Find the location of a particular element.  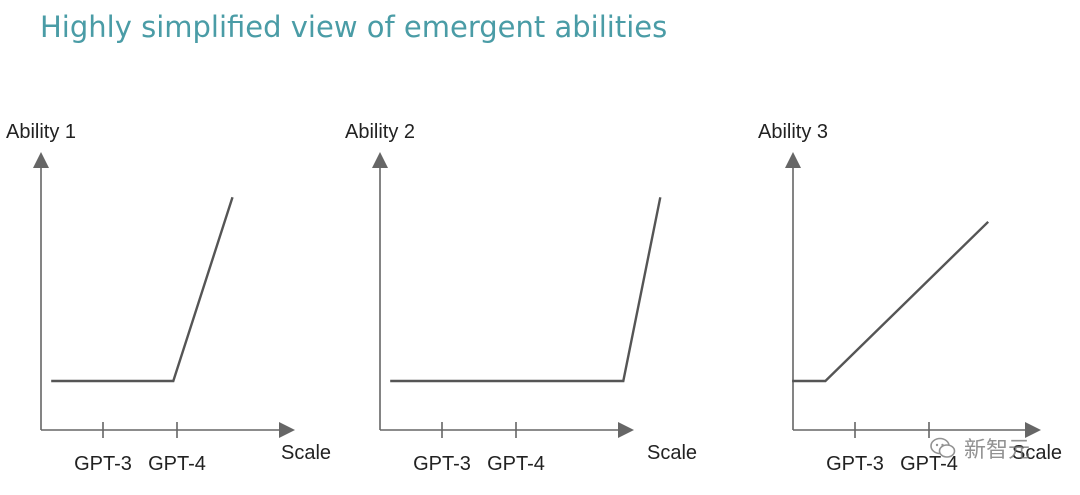

watermark: 新智元 is located at coordinates (980, 448).